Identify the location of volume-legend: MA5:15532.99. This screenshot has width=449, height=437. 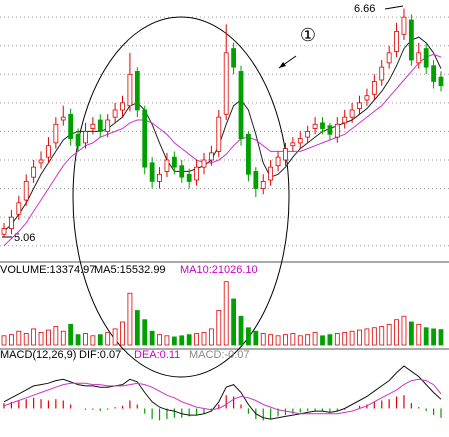
(130, 270).